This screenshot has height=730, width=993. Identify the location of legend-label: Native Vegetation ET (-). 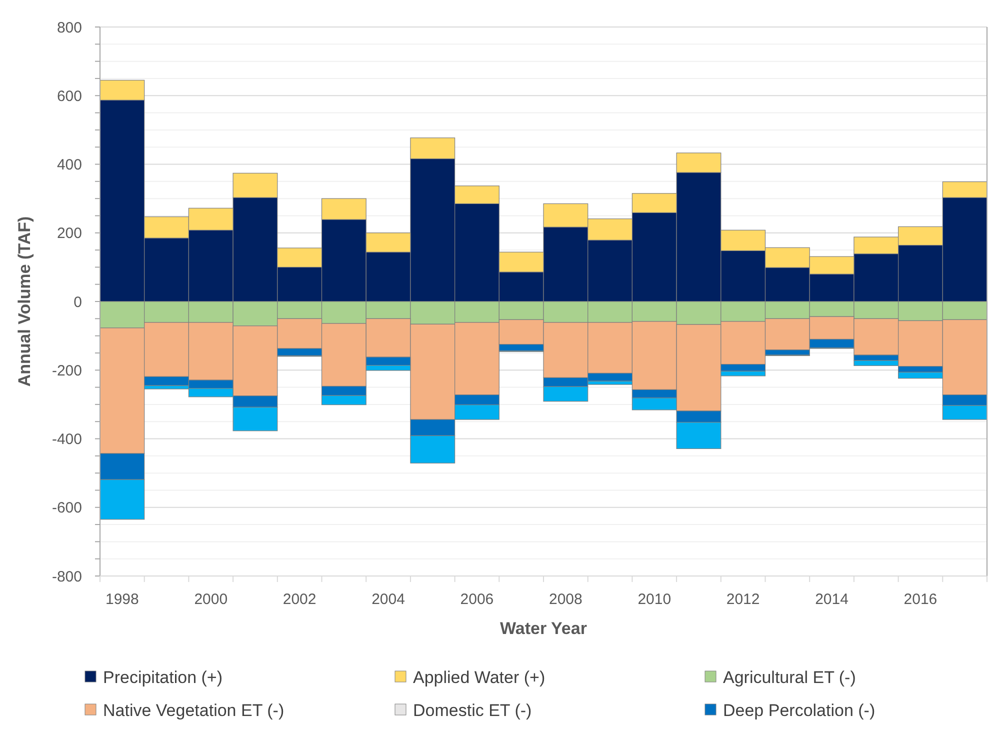
(193, 710).